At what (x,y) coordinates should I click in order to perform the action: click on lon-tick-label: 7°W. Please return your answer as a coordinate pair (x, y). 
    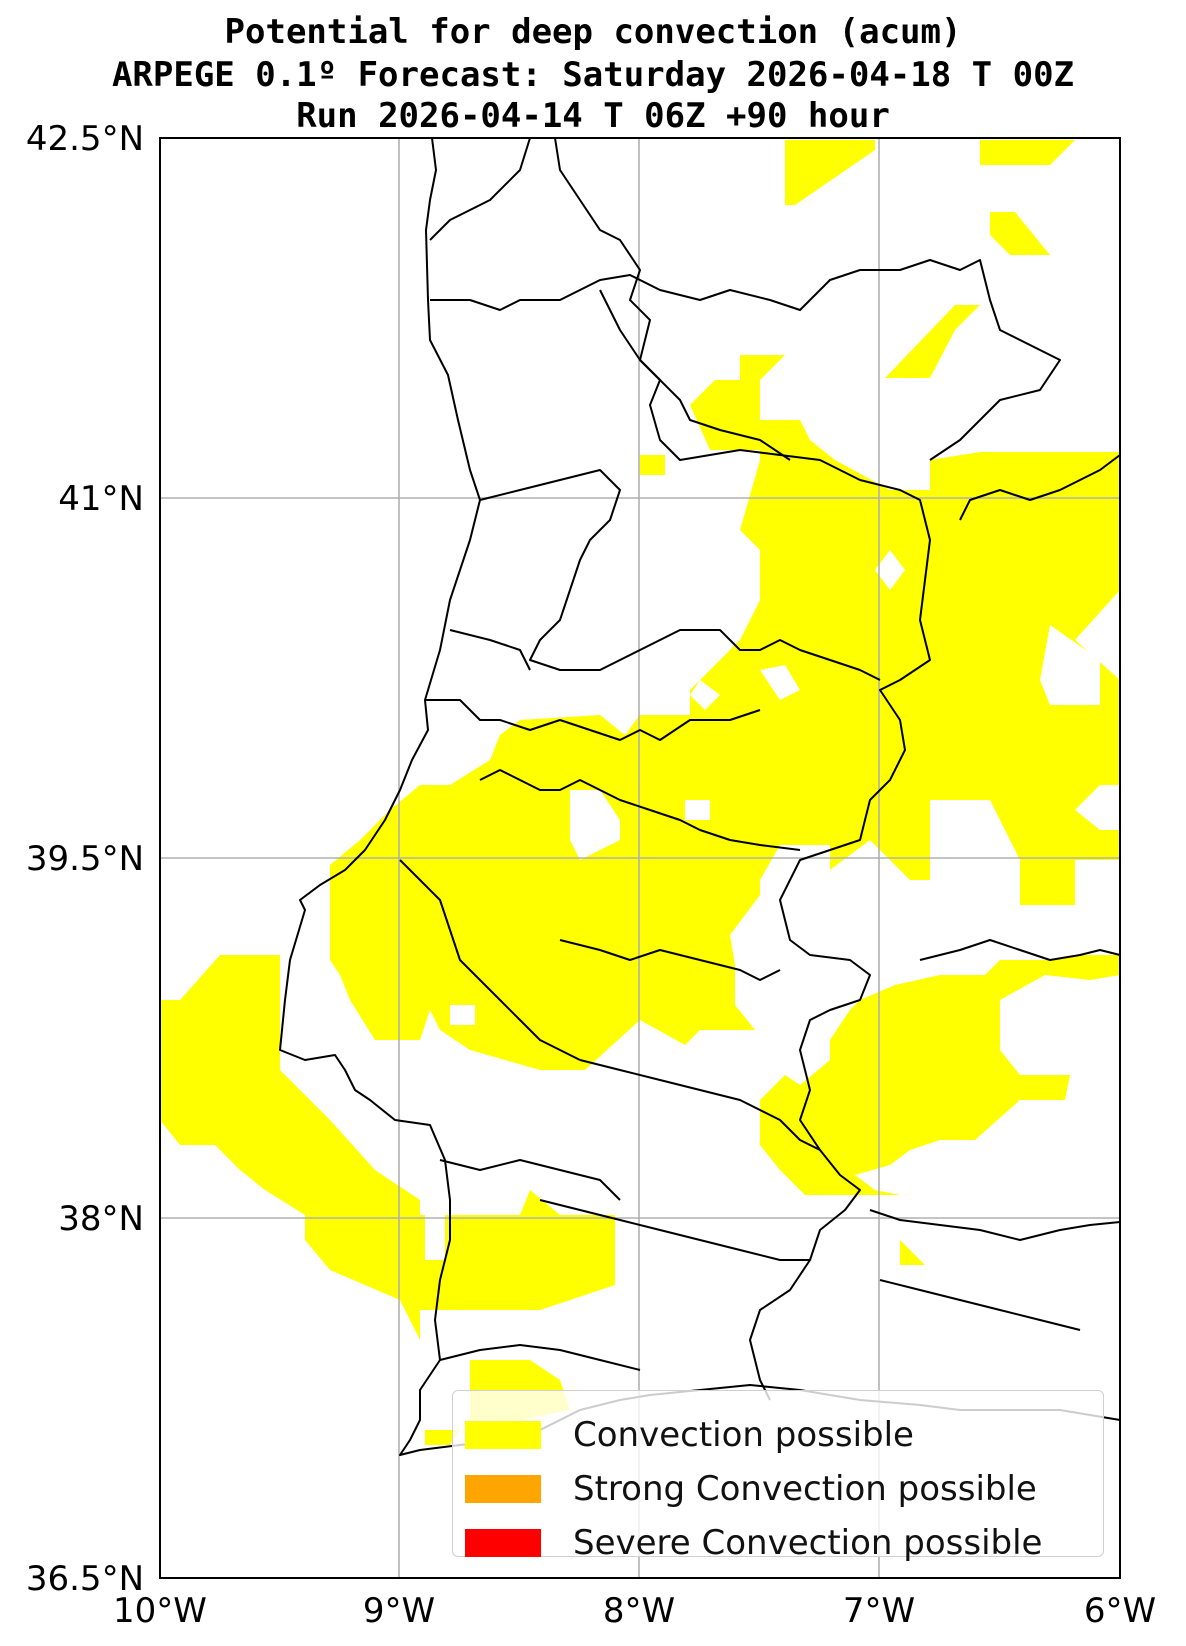
    Looking at the image, I should click on (879, 1611).